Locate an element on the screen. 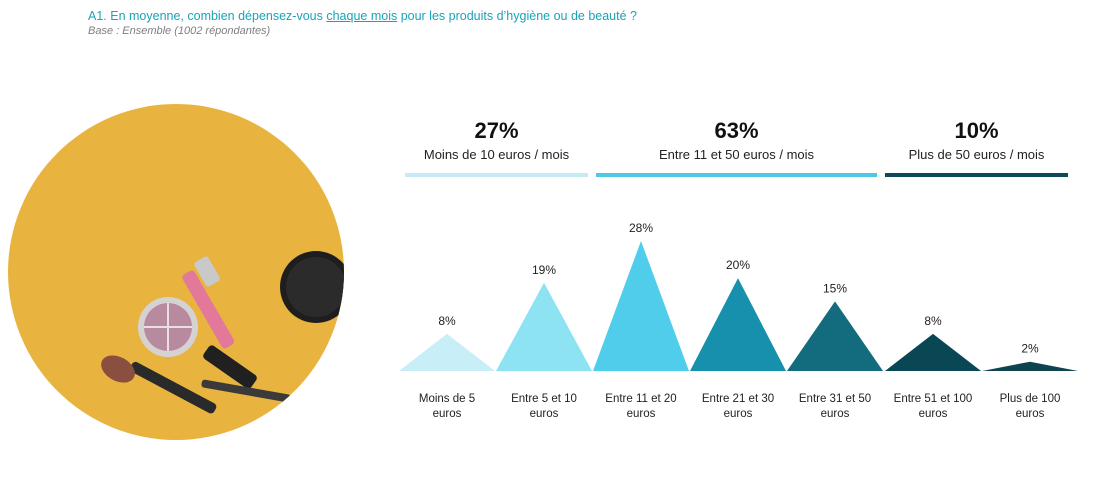 This screenshot has width=1105, height=478. group-11-50-pct: 63% is located at coordinates (736, 130).